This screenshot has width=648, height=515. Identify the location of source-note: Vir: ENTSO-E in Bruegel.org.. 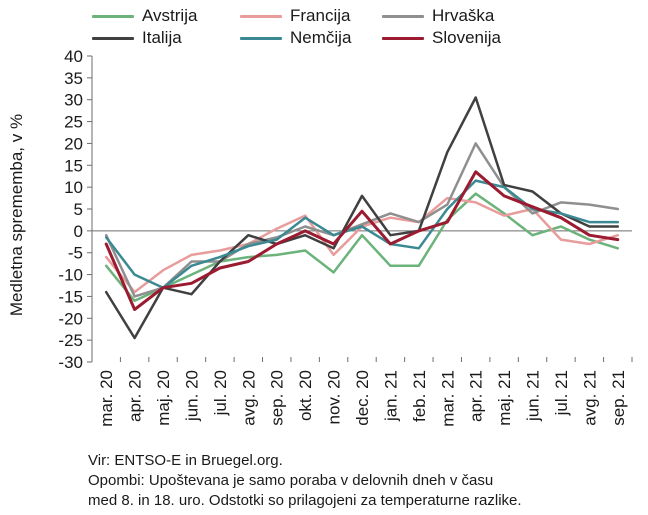
(185, 460).